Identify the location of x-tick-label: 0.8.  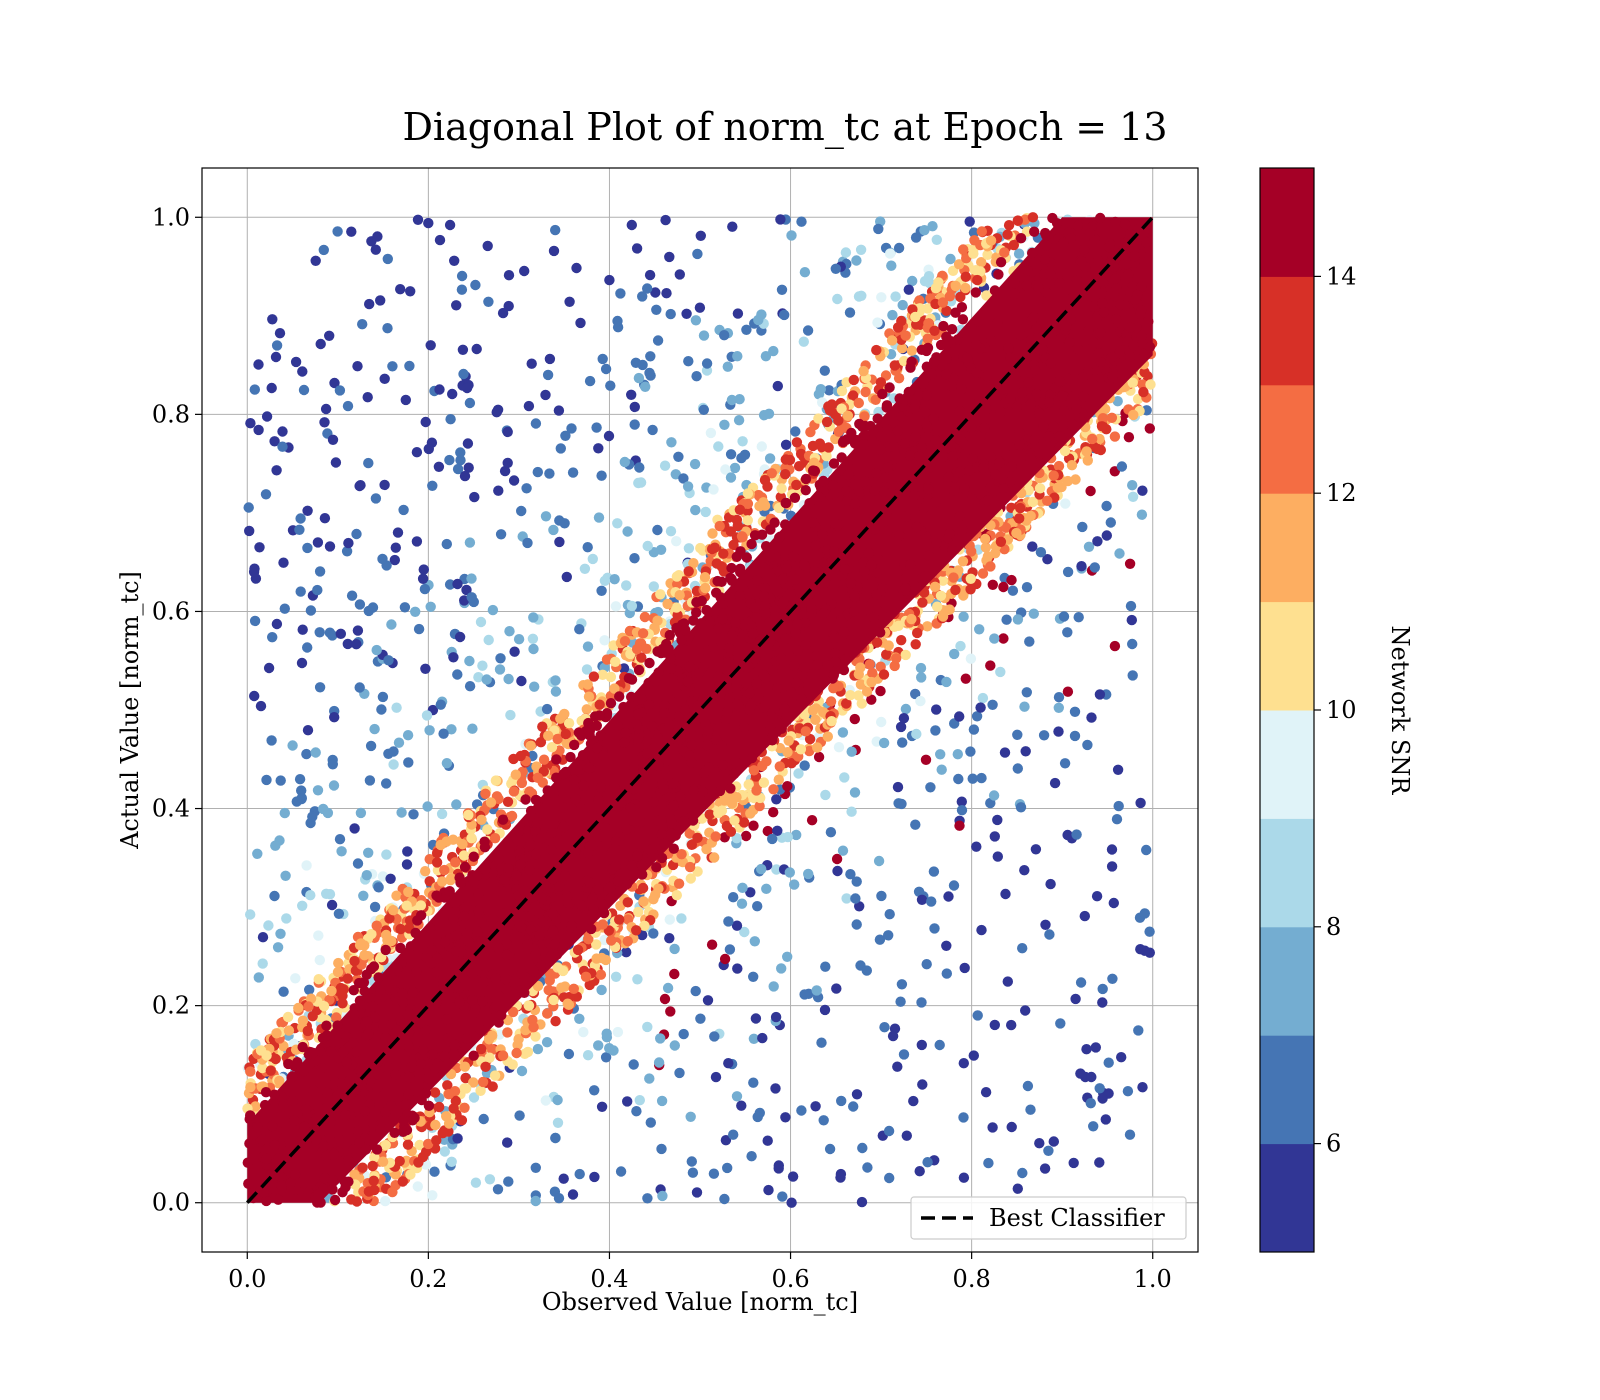
(972, 1279).